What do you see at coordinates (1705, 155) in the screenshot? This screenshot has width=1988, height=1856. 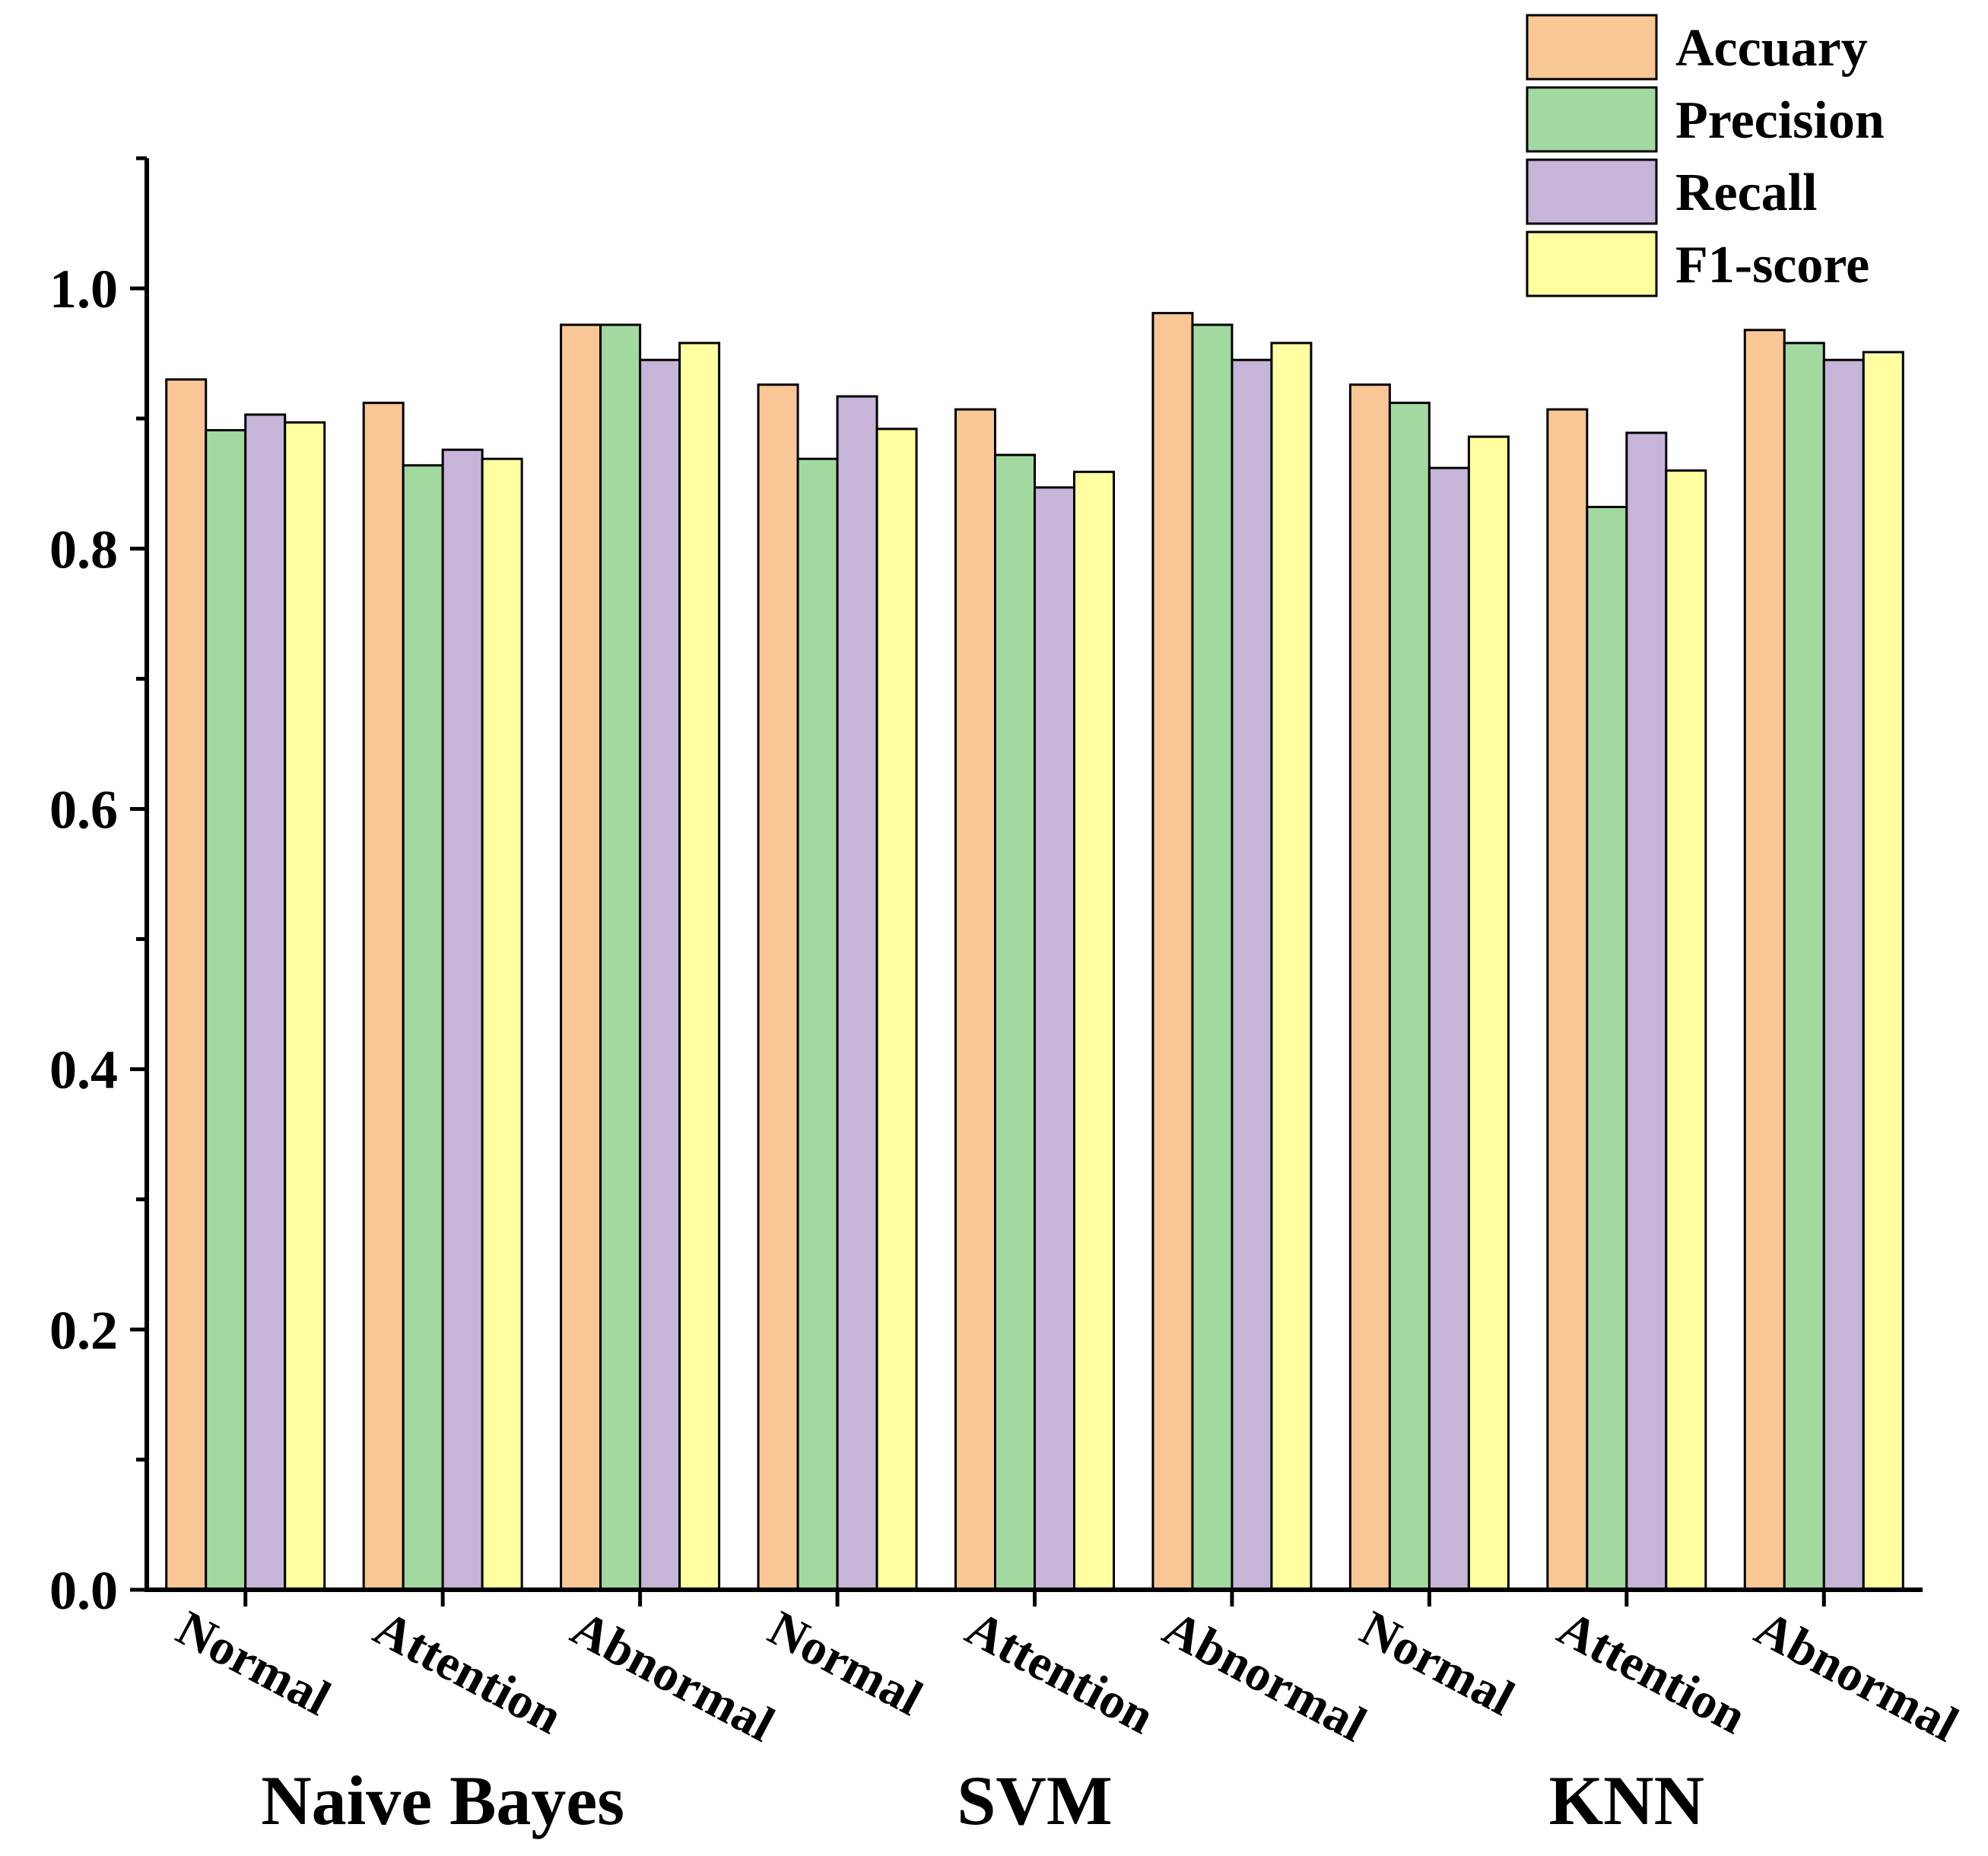 I see `legend: Accuary Precision Recall F1-score` at bounding box center [1705, 155].